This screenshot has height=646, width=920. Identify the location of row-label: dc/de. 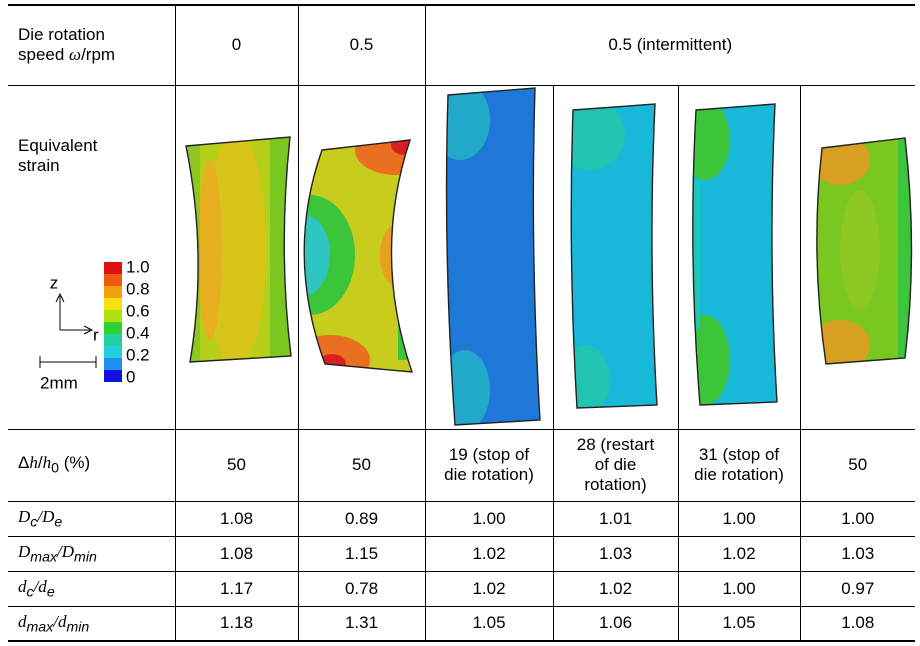
(91, 588).